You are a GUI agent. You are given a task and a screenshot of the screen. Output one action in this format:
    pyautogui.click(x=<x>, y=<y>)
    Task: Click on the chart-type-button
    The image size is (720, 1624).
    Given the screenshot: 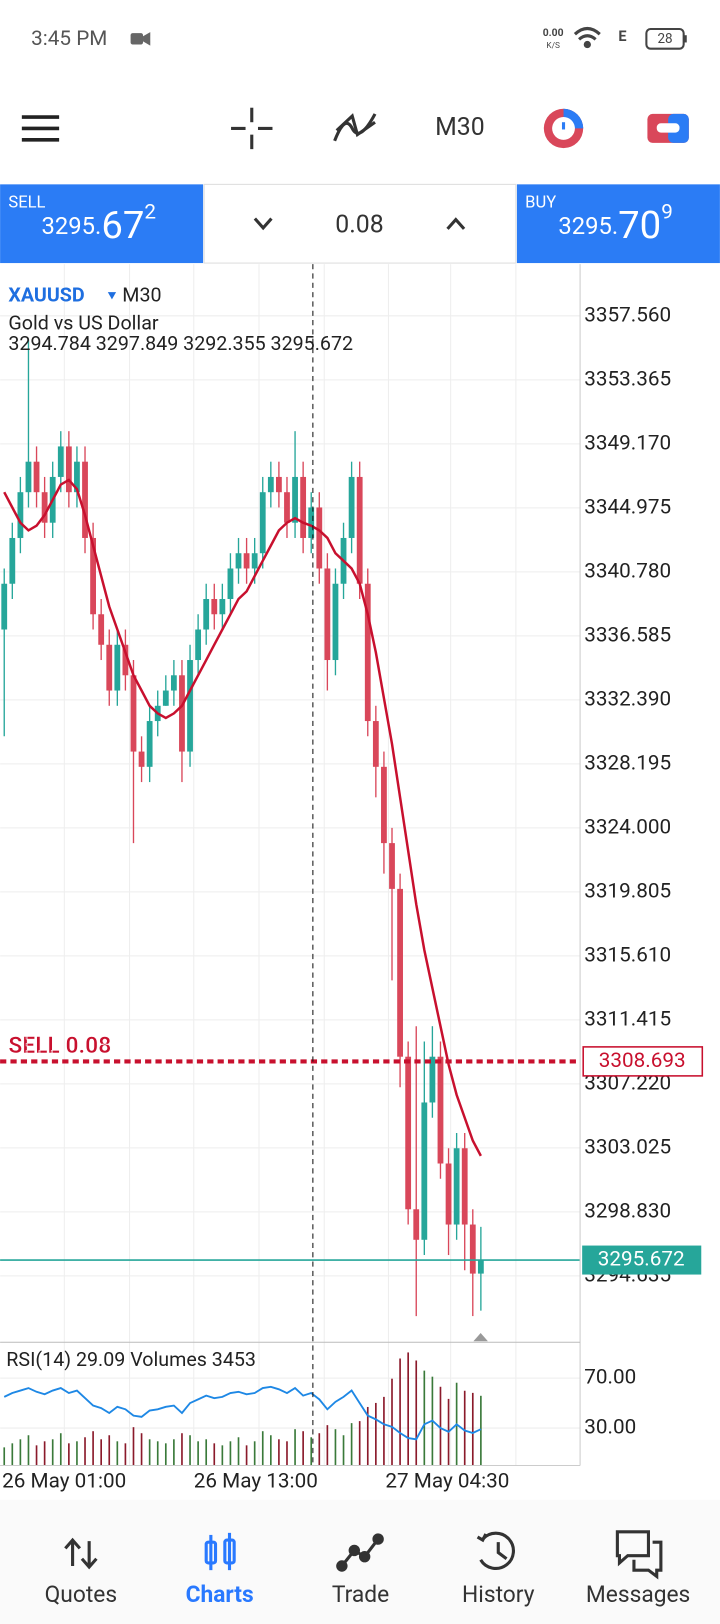 What is the action you would take?
    pyautogui.click(x=563, y=128)
    